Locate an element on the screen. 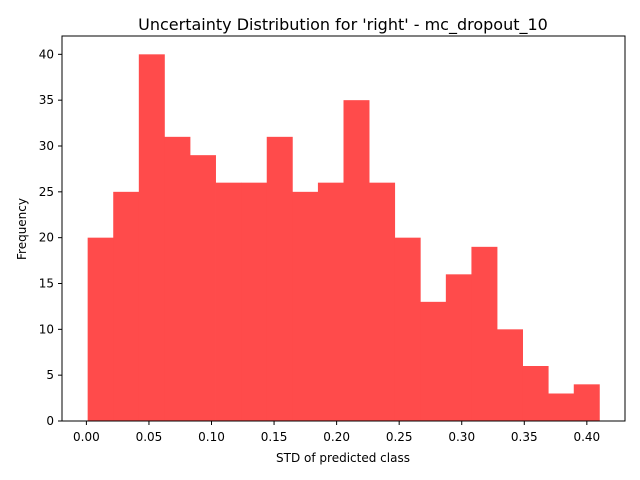  x-axis: 0.00 0.05 0.10 0.15 0.20 0.25 0.30 0.35 0.40 is located at coordinates (336, 432).